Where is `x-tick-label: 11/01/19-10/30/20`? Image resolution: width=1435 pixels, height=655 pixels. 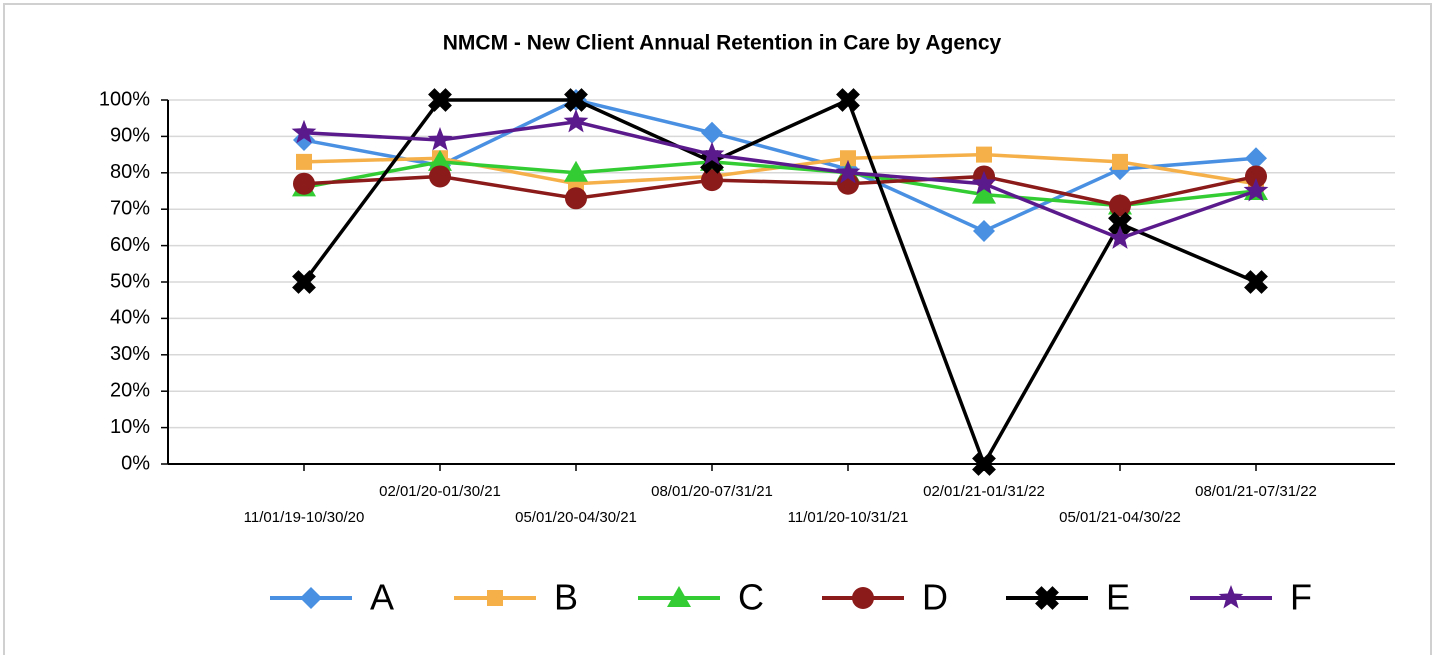 x-tick-label: 11/01/19-10/30/20 is located at coordinates (304, 517).